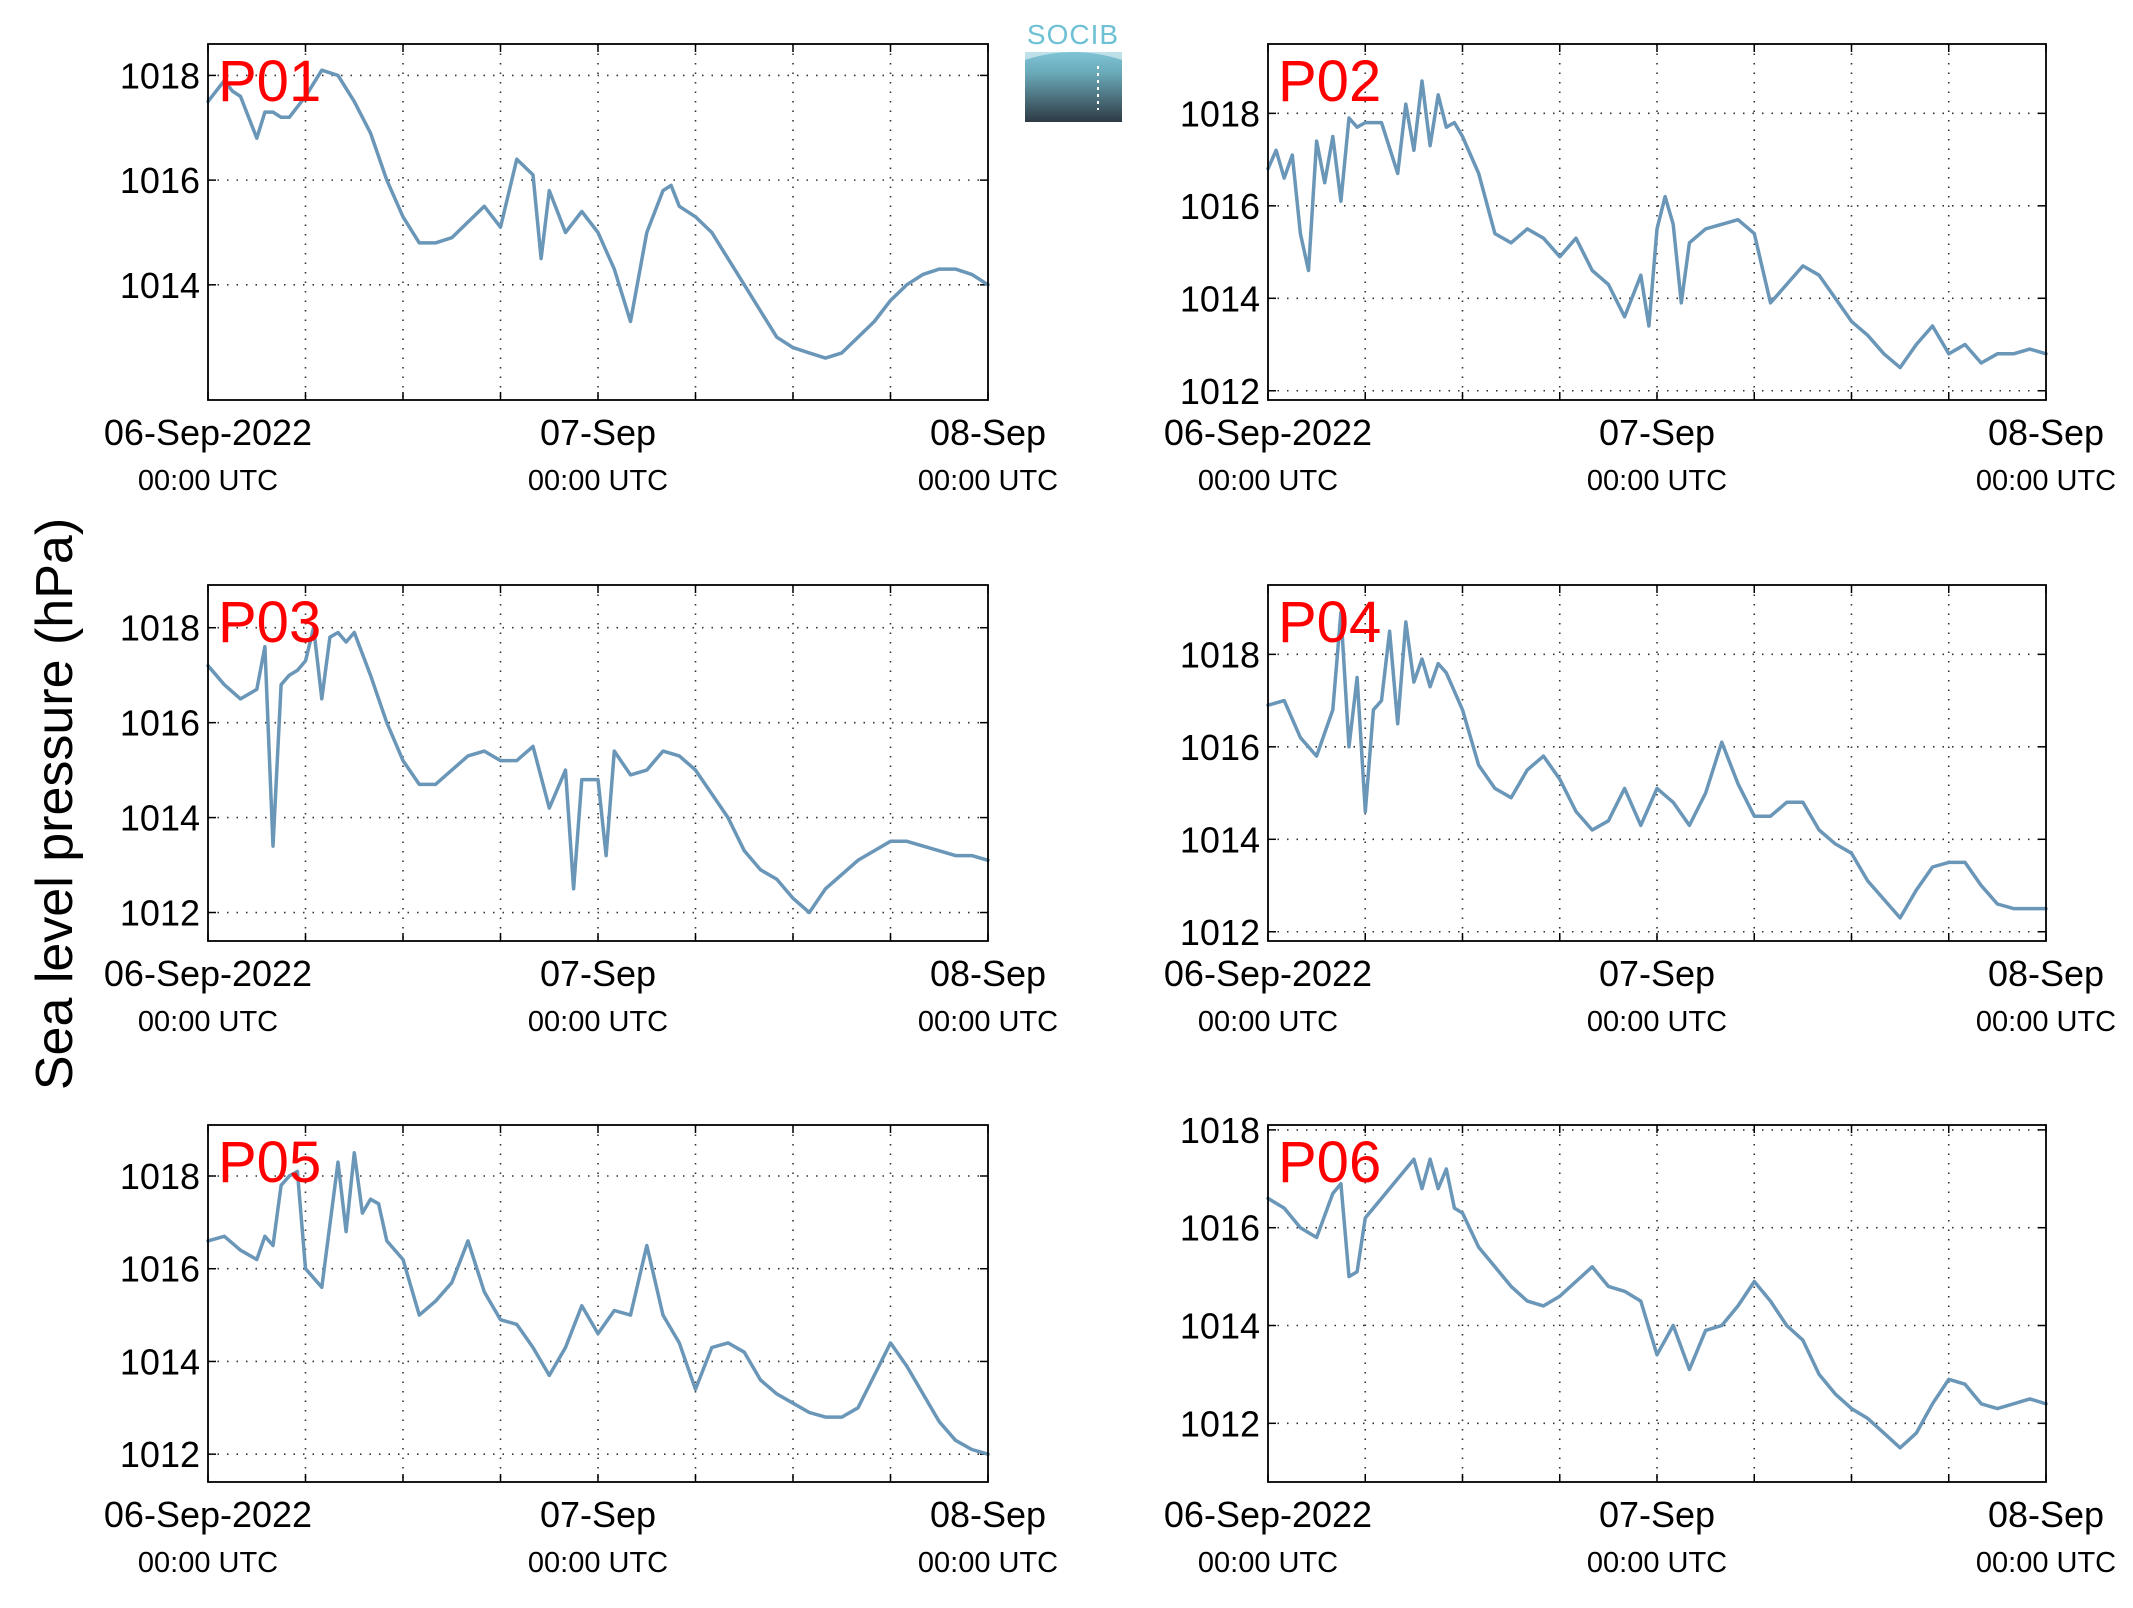 This screenshot has width=2133, height=1608. I want to click on series-line-p04, so click(1657, 765).